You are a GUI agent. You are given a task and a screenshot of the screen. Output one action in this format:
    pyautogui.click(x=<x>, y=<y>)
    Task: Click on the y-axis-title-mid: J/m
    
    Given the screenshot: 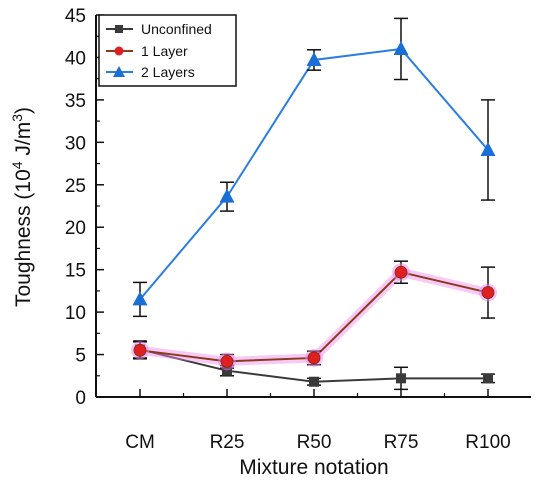 What is the action you would take?
    pyautogui.click(x=23, y=142)
    